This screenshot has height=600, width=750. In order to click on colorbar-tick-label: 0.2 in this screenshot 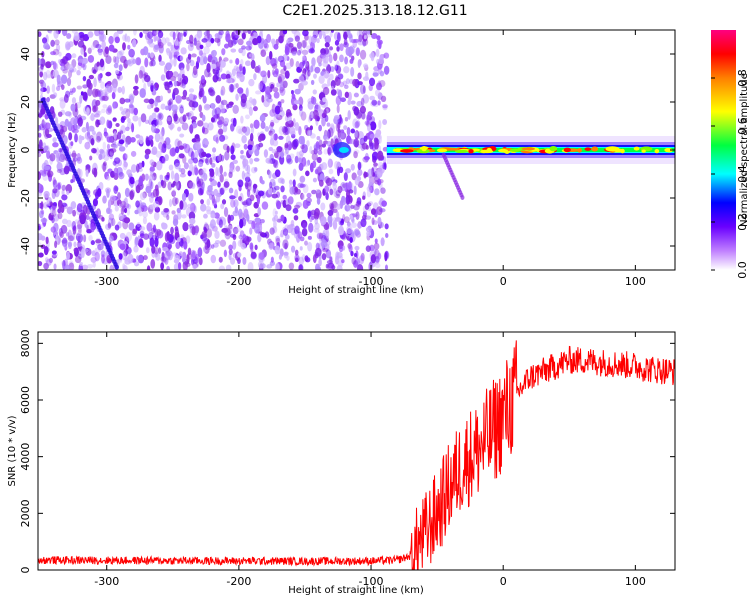, I will do `click(742, 222)`.